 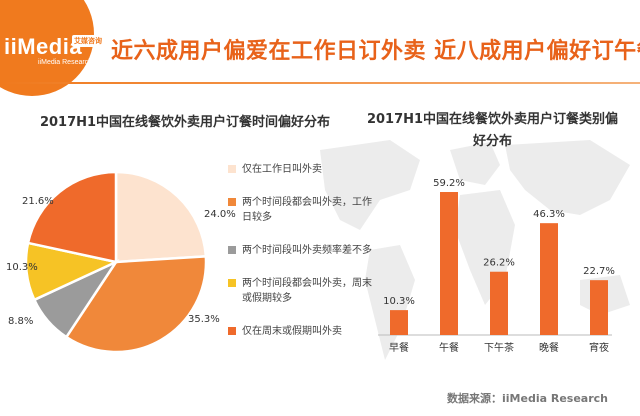 I want to click on pie-slice-label: 21.6%, so click(x=38, y=201).